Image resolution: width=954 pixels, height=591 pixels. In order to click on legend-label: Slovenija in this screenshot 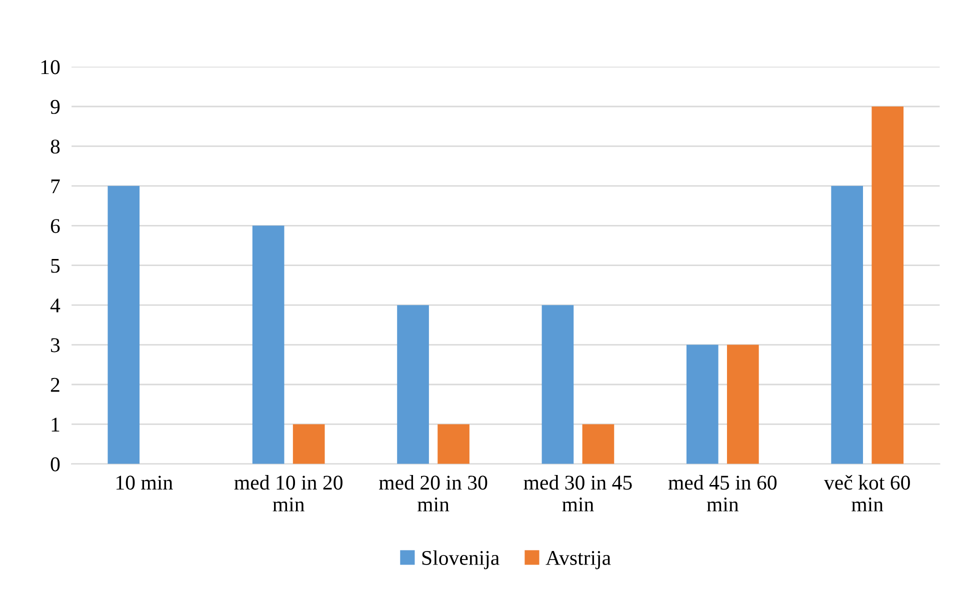, I will do `click(461, 560)`.